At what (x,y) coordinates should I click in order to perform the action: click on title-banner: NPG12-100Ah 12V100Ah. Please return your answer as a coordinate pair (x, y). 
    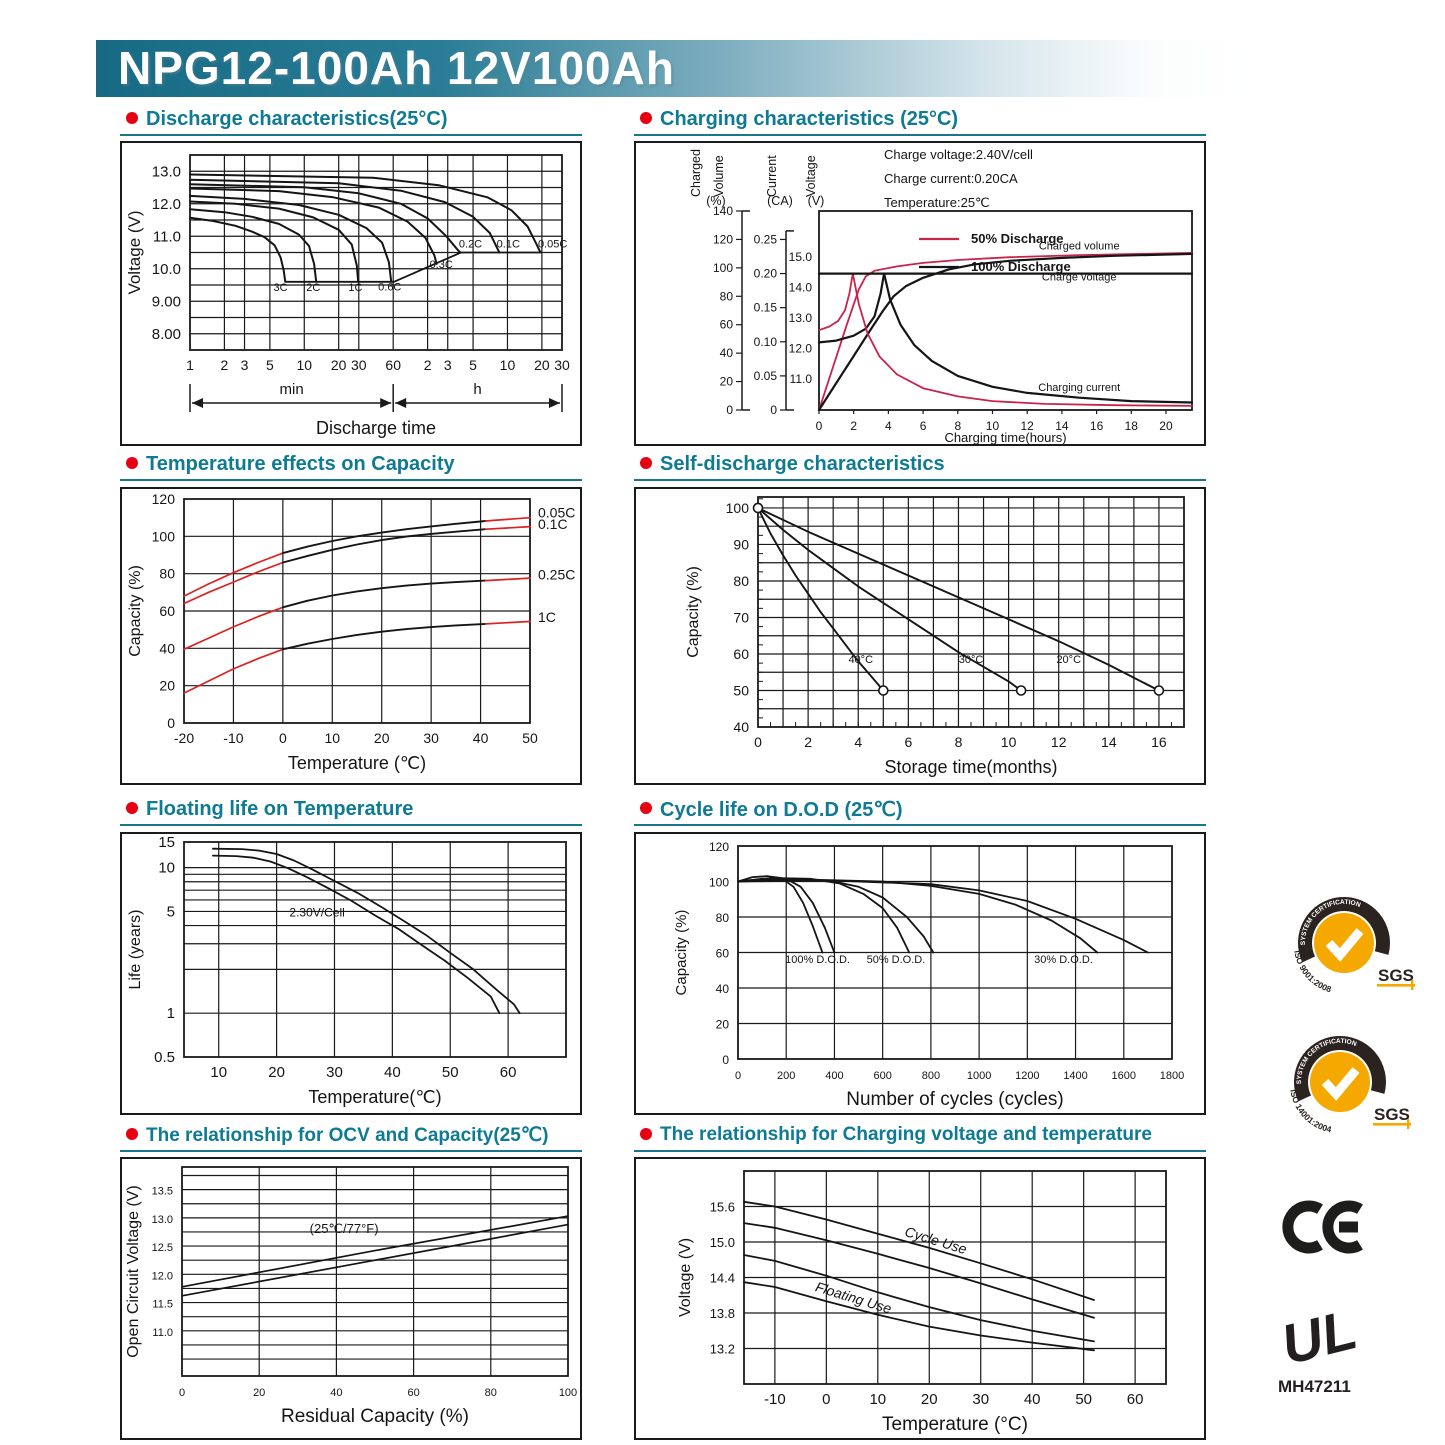
    Looking at the image, I should click on (671, 68).